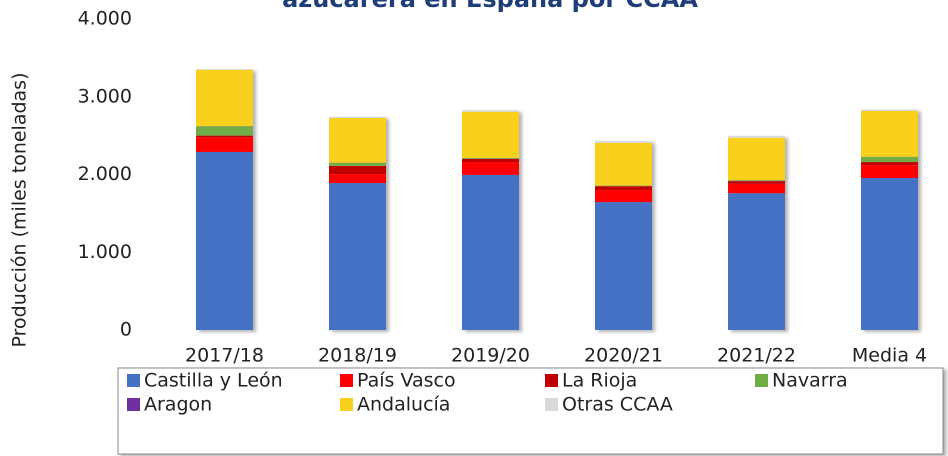  What do you see at coordinates (178, 405) in the screenshot?
I see `legend-label: Aragon` at bounding box center [178, 405].